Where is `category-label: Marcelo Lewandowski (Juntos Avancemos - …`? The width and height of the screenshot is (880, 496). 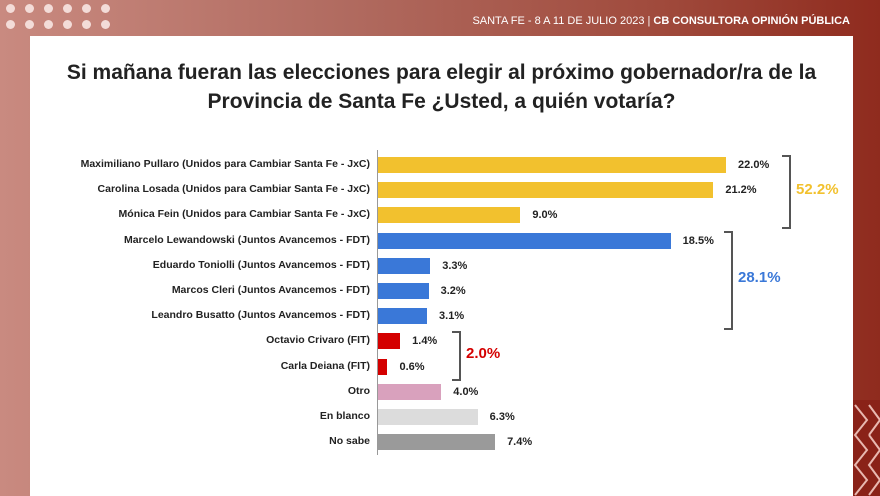
category-label: Marcelo Lewandowski (Juntos Avancemos - … is located at coordinates (246, 239).